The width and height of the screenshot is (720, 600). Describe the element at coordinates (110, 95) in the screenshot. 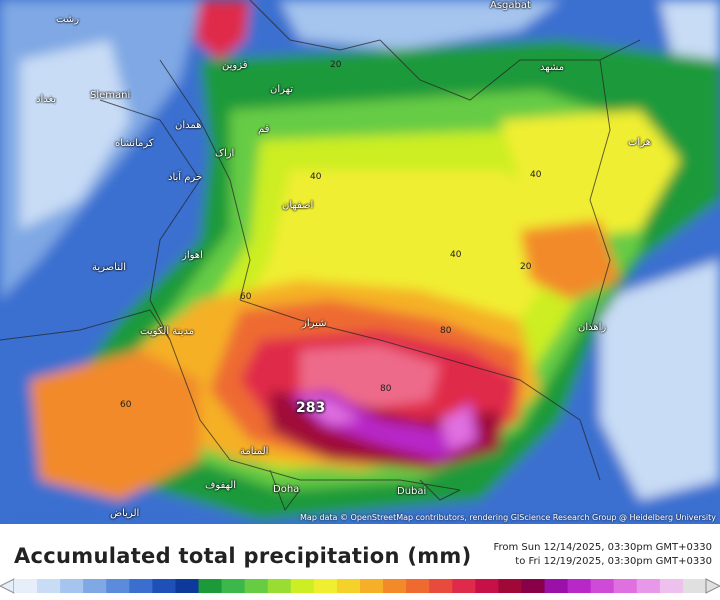

I see `city-label: Slemani` at that location.